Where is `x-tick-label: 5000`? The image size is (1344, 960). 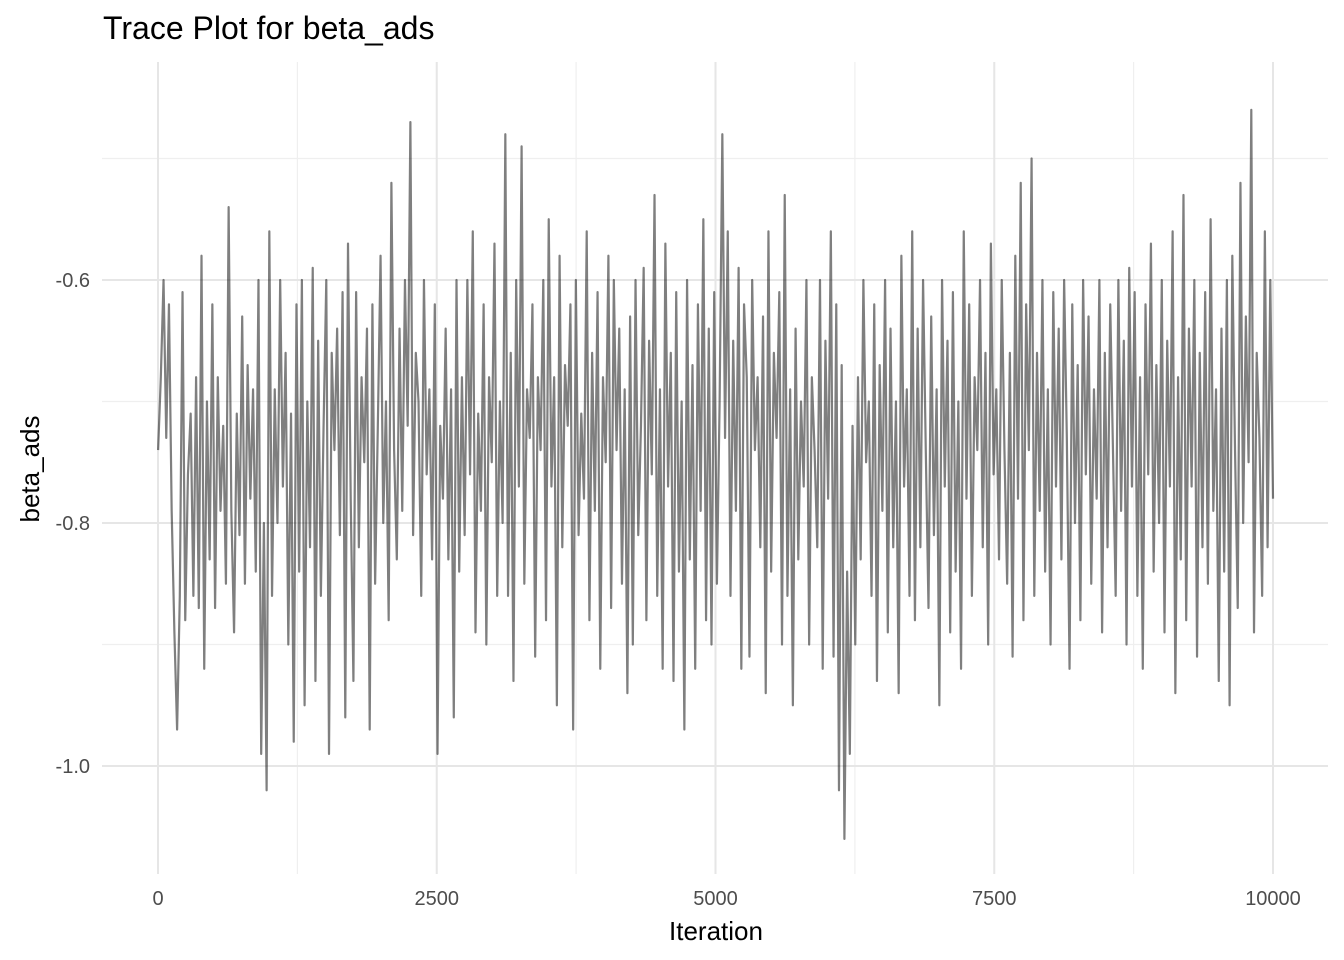 x-tick-label: 5000 is located at coordinates (715, 899).